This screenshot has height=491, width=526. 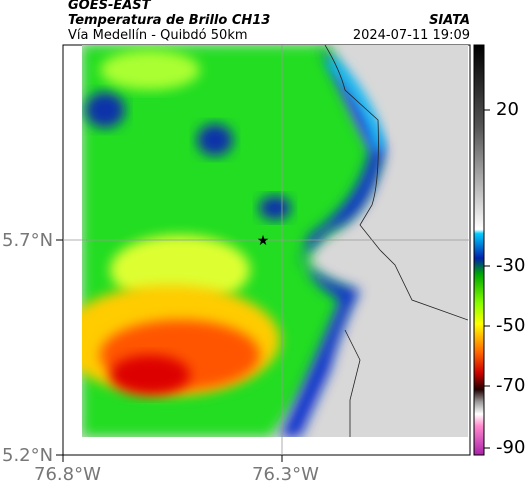 What do you see at coordinates (511, 447) in the screenshot?
I see `cb-label: -90` at bounding box center [511, 447].